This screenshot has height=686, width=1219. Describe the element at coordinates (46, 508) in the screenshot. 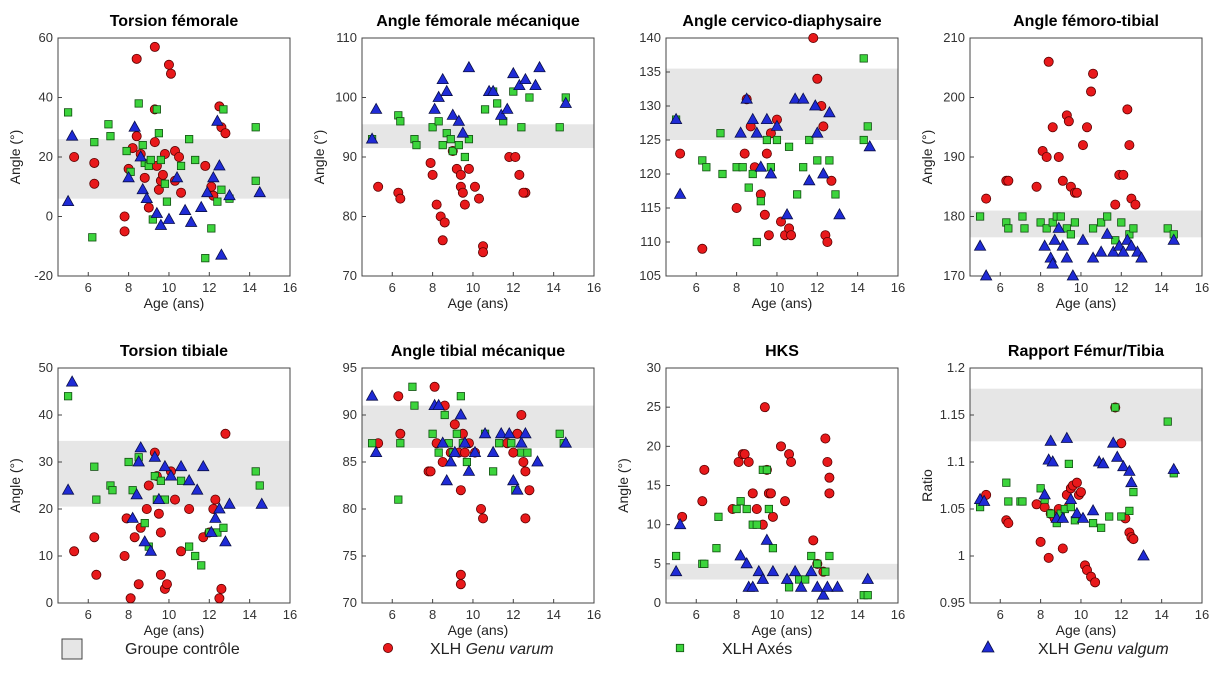

I see `y-tick-label: 20` at that location.